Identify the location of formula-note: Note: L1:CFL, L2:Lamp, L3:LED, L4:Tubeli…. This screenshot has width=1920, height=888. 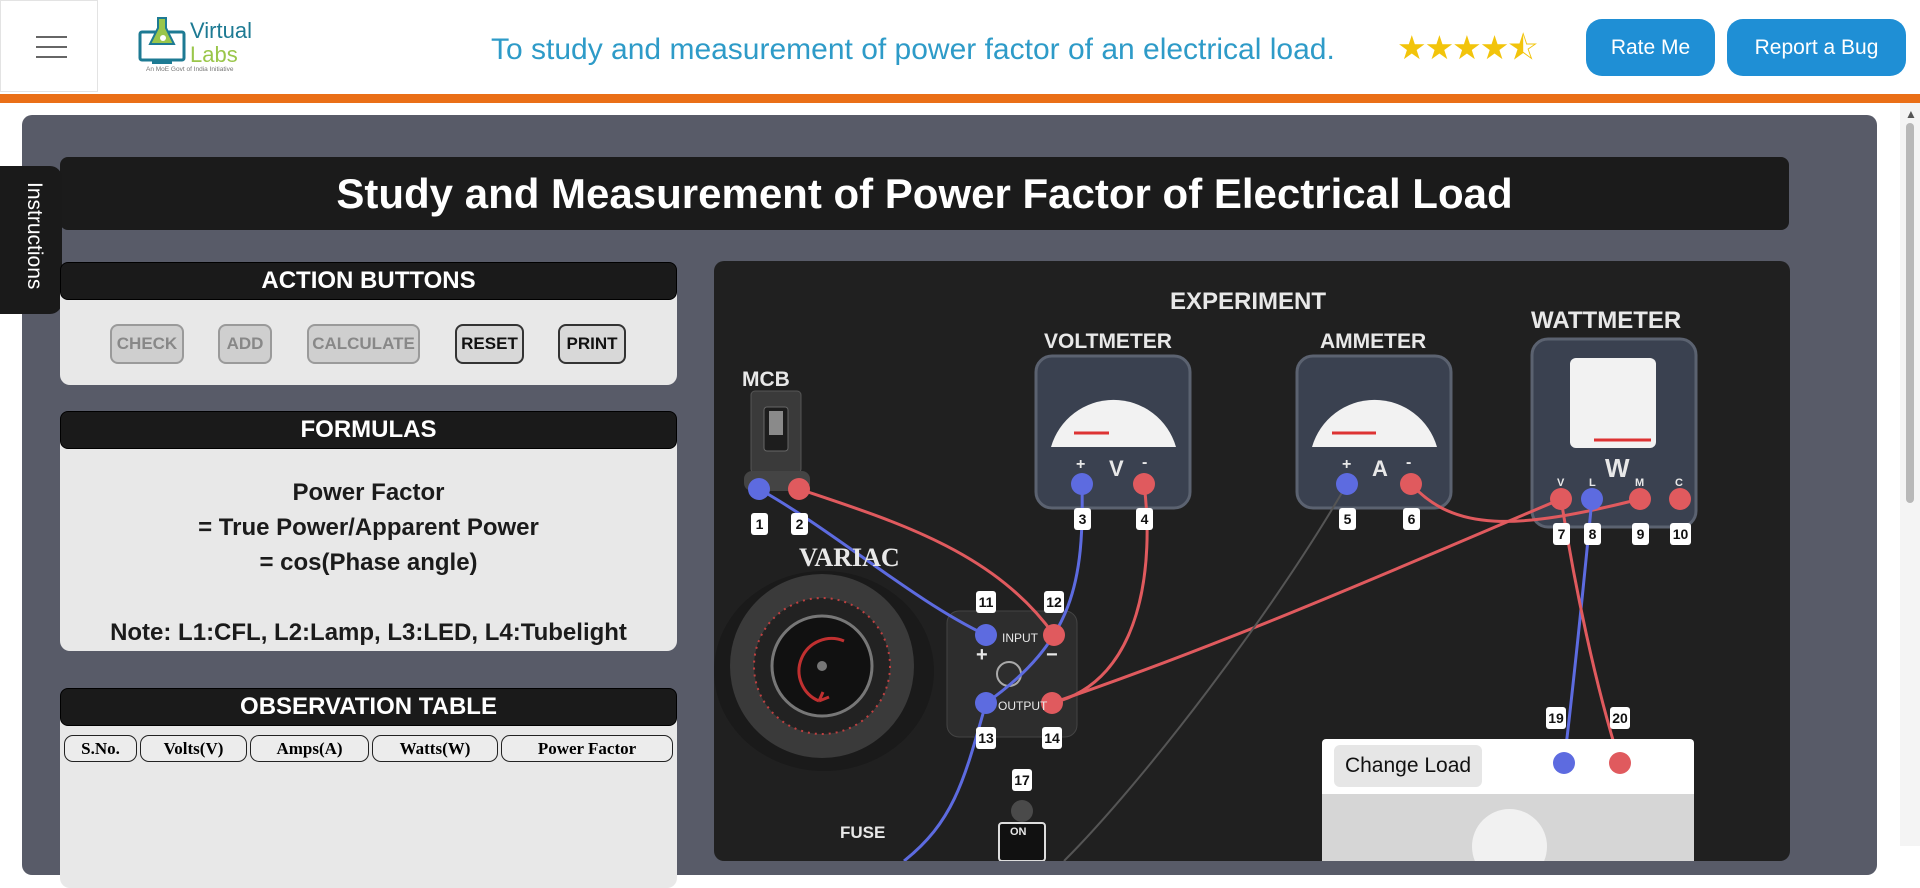
(368, 632).